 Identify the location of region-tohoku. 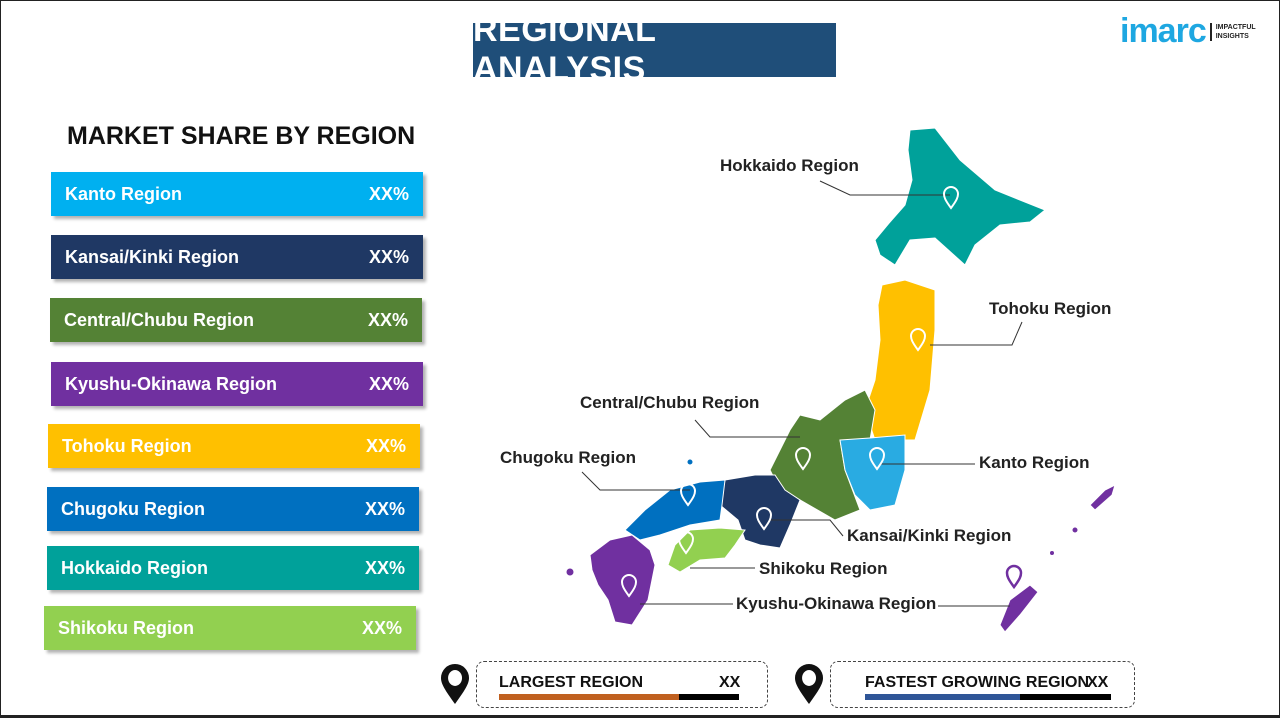
(900, 360).